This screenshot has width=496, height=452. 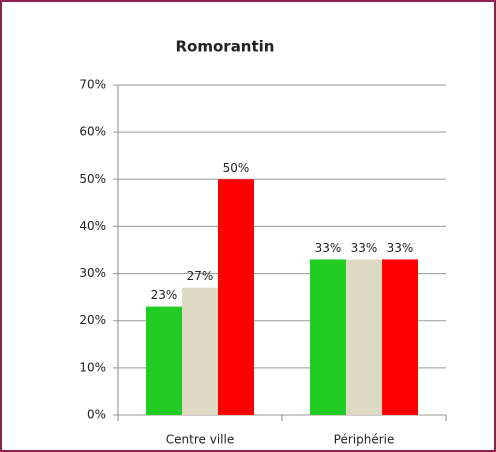 What do you see at coordinates (92, 367) in the screenshot?
I see `y-tick-label: 10%` at bounding box center [92, 367].